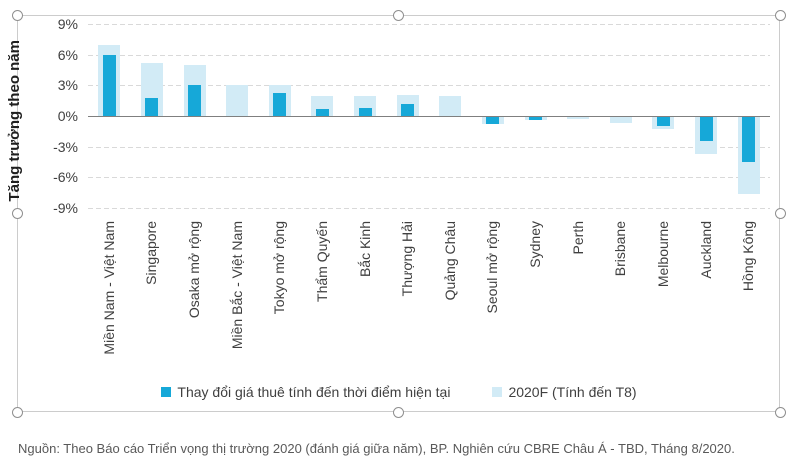 This screenshot has width=798, height=456. Describe the element at coordinates (705, 250) in the screenshot. I see `category-label: Auckland` at that location.